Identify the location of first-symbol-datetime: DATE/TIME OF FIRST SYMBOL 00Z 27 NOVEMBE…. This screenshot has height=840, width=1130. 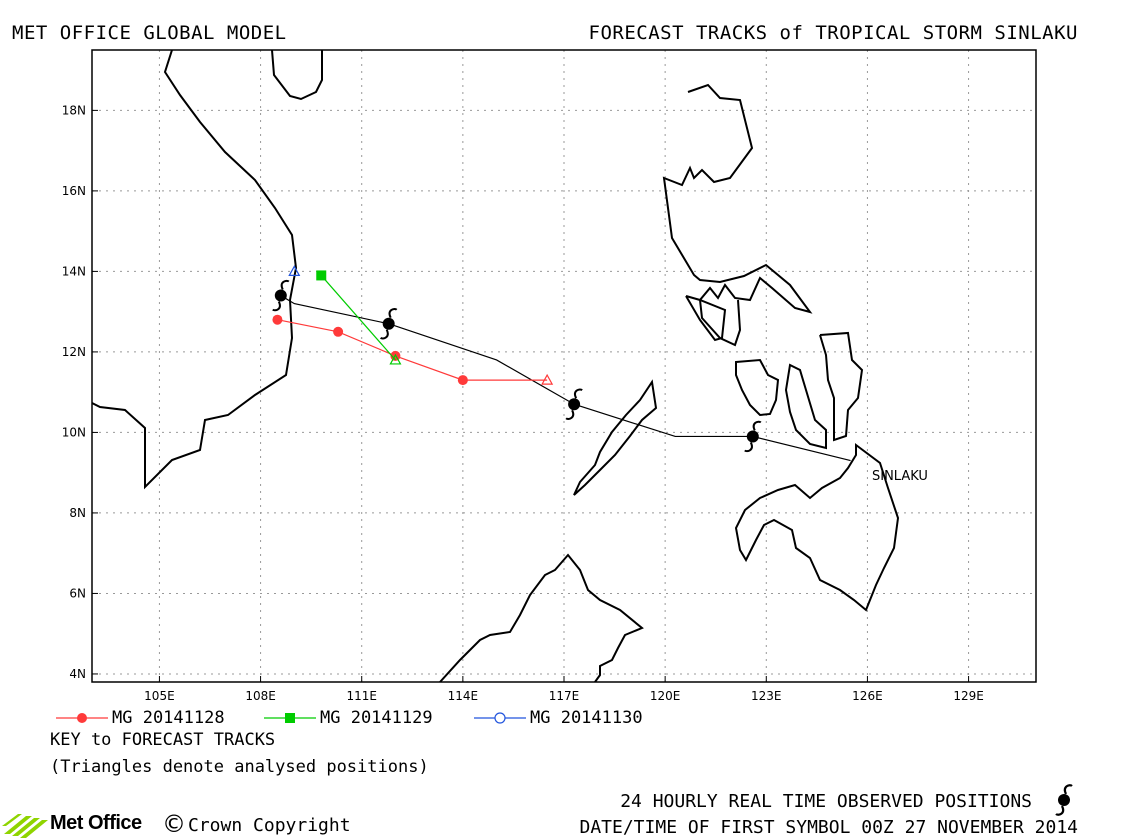
(829, 827).